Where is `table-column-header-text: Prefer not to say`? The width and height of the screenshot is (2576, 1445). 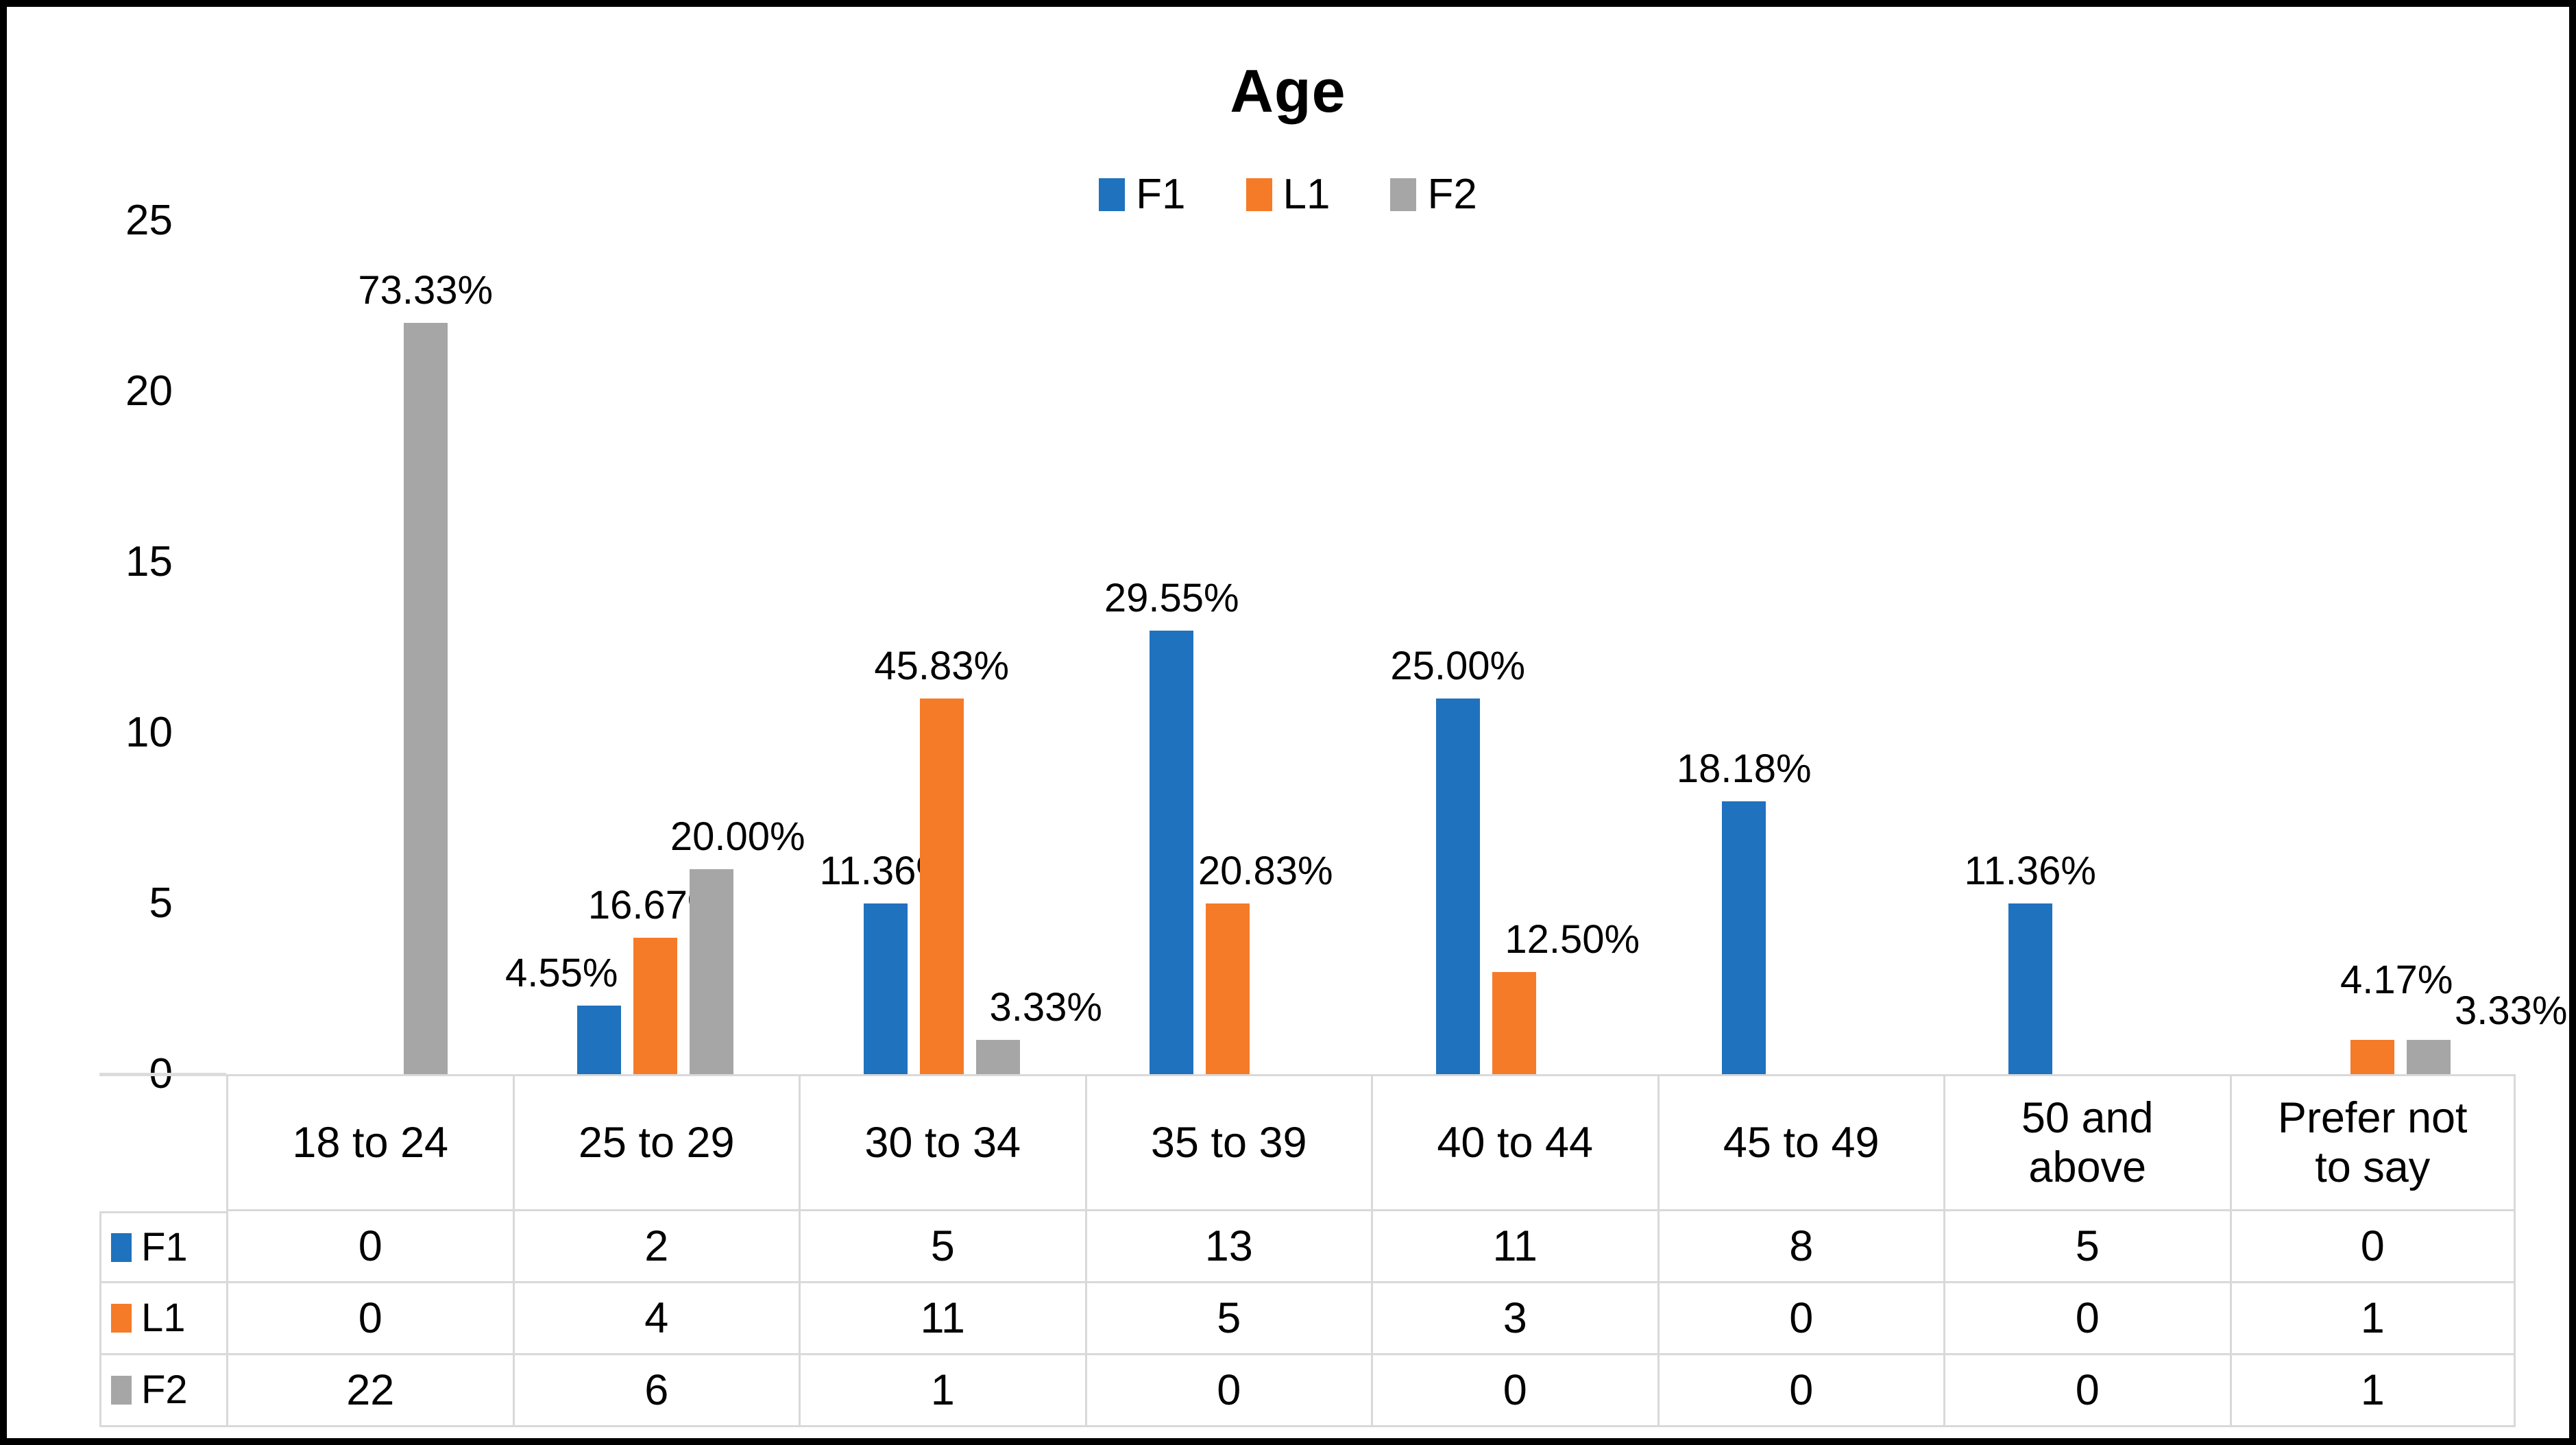
table-column-header-text: Prefer not to say is located at coordinates (2372, 1142).